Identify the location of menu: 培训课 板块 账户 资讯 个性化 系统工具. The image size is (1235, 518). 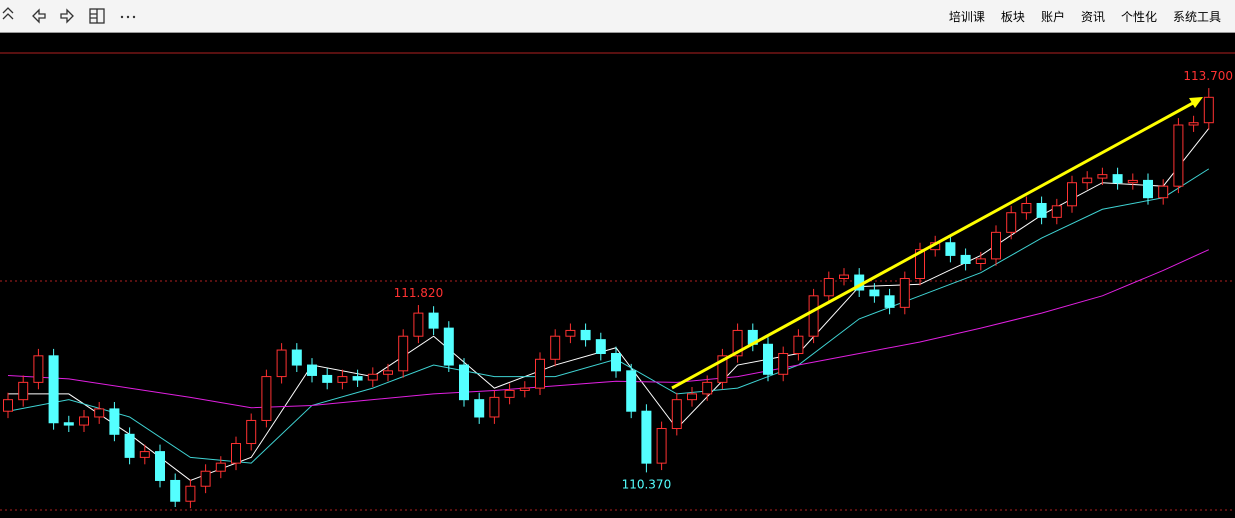
(1085, 16).